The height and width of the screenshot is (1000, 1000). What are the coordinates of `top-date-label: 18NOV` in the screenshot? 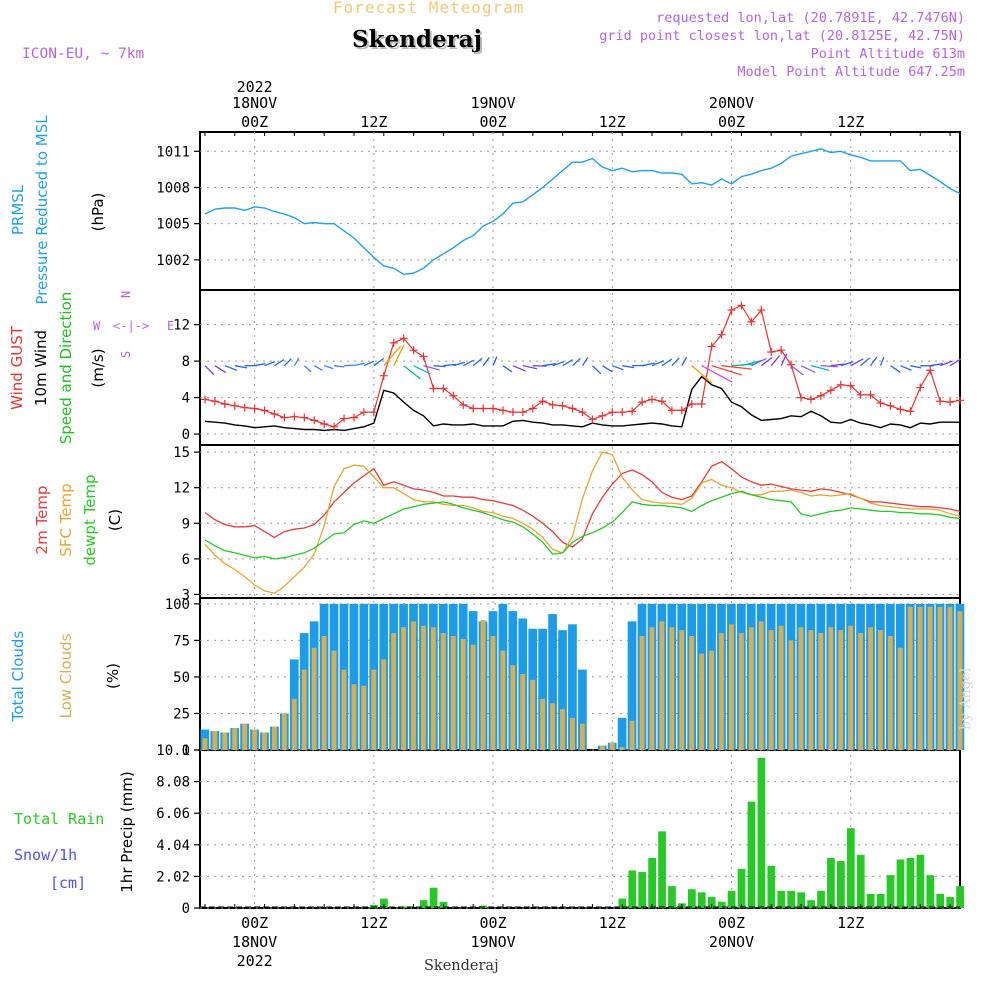 It's located at (254, 103).